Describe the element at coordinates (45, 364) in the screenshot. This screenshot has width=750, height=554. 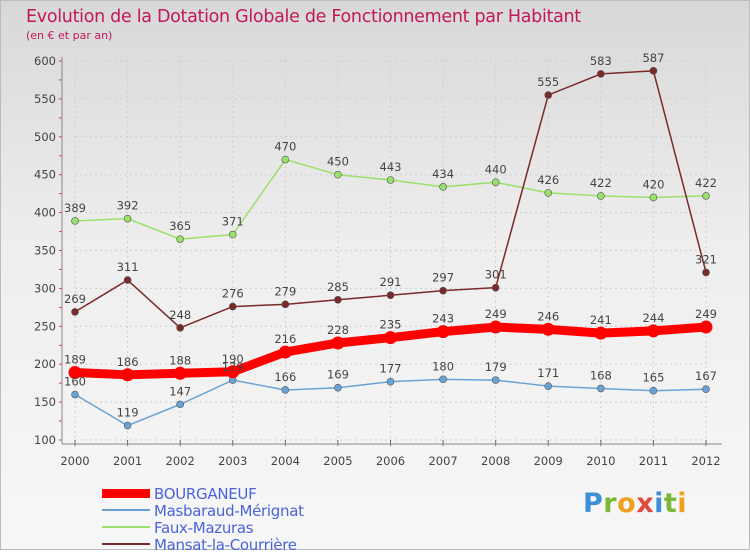
I see `y-tick-label: 200` at that location.